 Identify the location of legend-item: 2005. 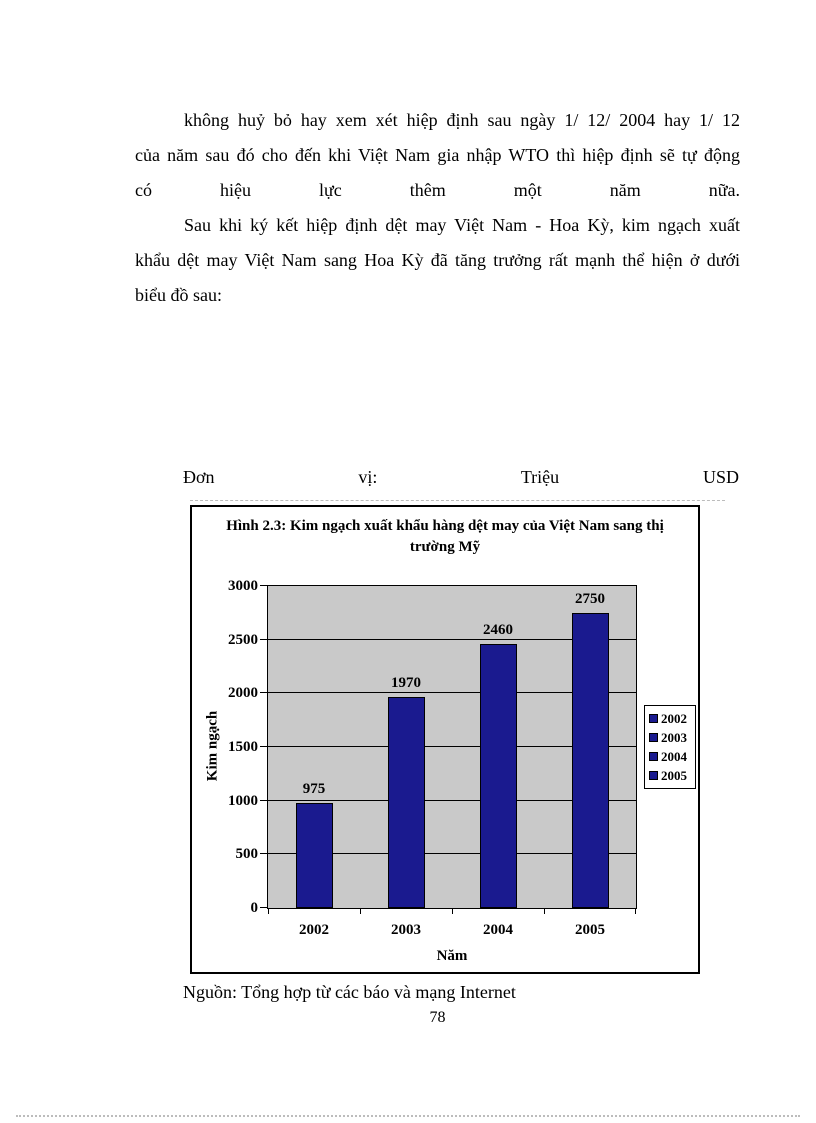
(672, 775).